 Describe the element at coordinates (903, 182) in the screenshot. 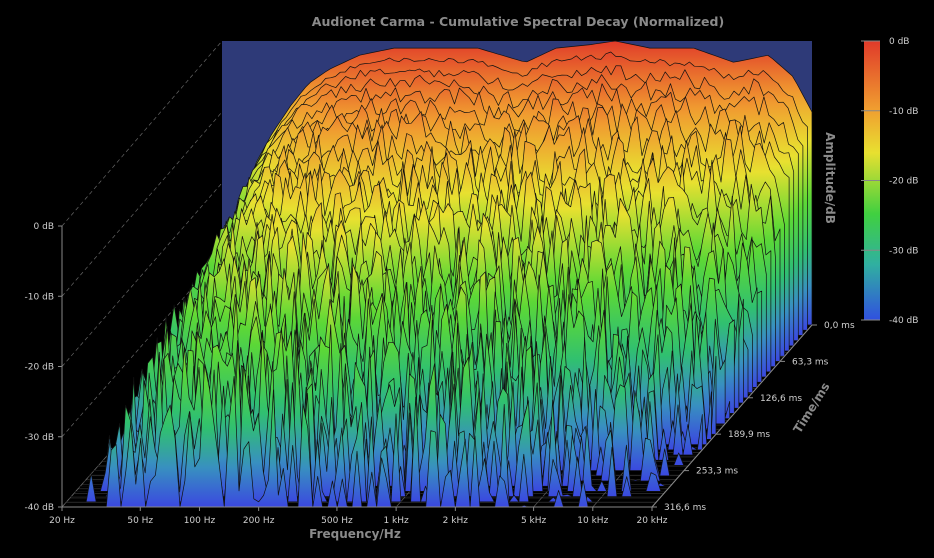

I see `colorbar-tick-label: -20 dB` at that location.